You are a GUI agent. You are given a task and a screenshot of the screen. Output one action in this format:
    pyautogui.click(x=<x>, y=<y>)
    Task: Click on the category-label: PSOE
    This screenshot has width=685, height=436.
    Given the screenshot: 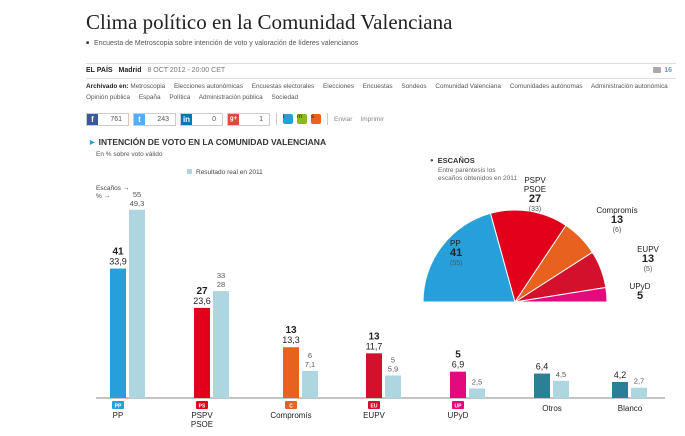 What is the action you would take?
    pyautogui.click(x=202, y=424)
    